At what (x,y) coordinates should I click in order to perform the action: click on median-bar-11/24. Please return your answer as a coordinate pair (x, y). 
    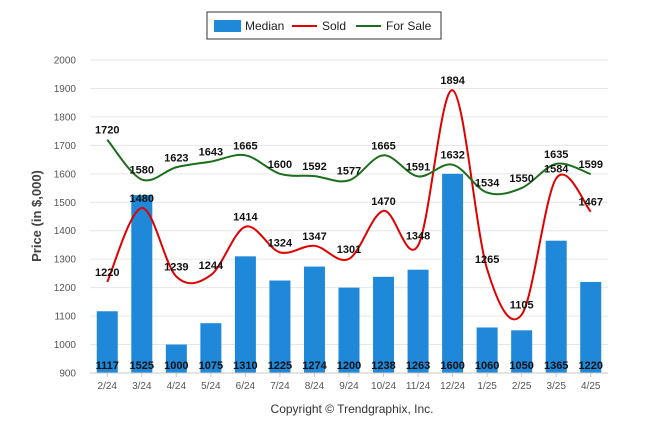
    Looking at the image, I should click on (418, 321).